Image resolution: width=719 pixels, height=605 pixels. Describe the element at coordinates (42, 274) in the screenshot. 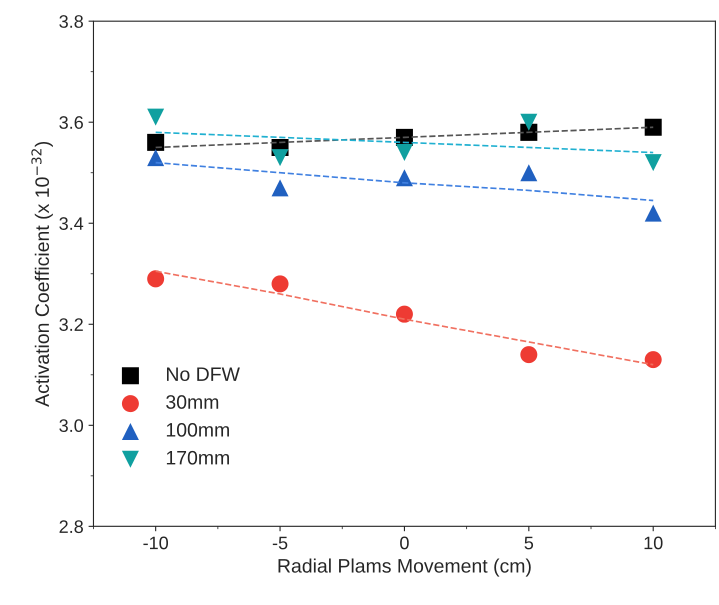

I see `y-axis-title: Activation Coefficient (x 10$^{−32}$)` at that location.